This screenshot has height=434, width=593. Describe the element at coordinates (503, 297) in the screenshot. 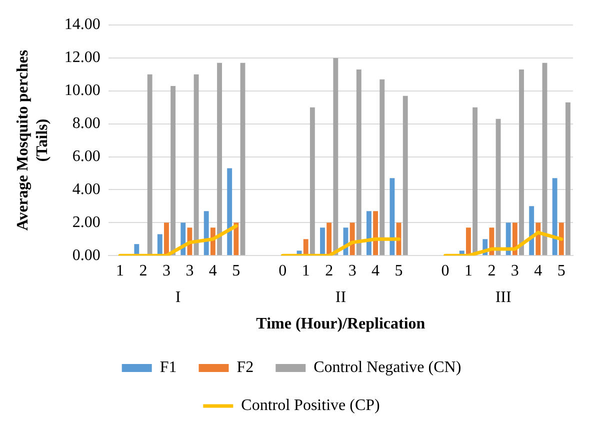

I see `text: III` at that location.